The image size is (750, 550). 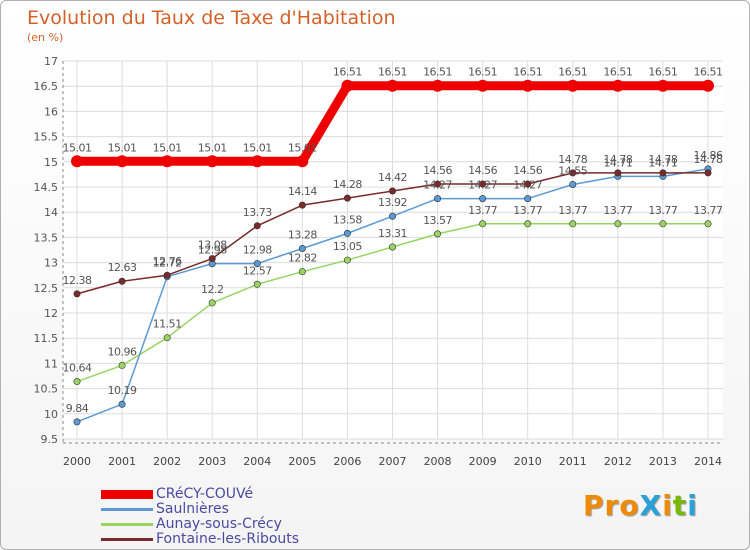 What do you see at coordinates (46, 137) in the screenshot?
I see `y-tick-label: 15.5` at bounding box center [46, 137].